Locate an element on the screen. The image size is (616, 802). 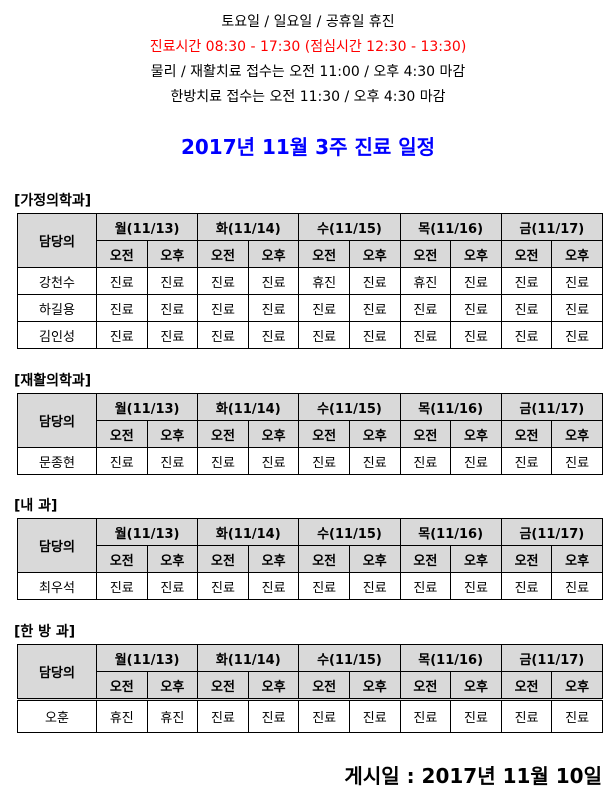
posting-date: 게시일 : 2017년 11월 10일 is located at coordinates (473, 776).